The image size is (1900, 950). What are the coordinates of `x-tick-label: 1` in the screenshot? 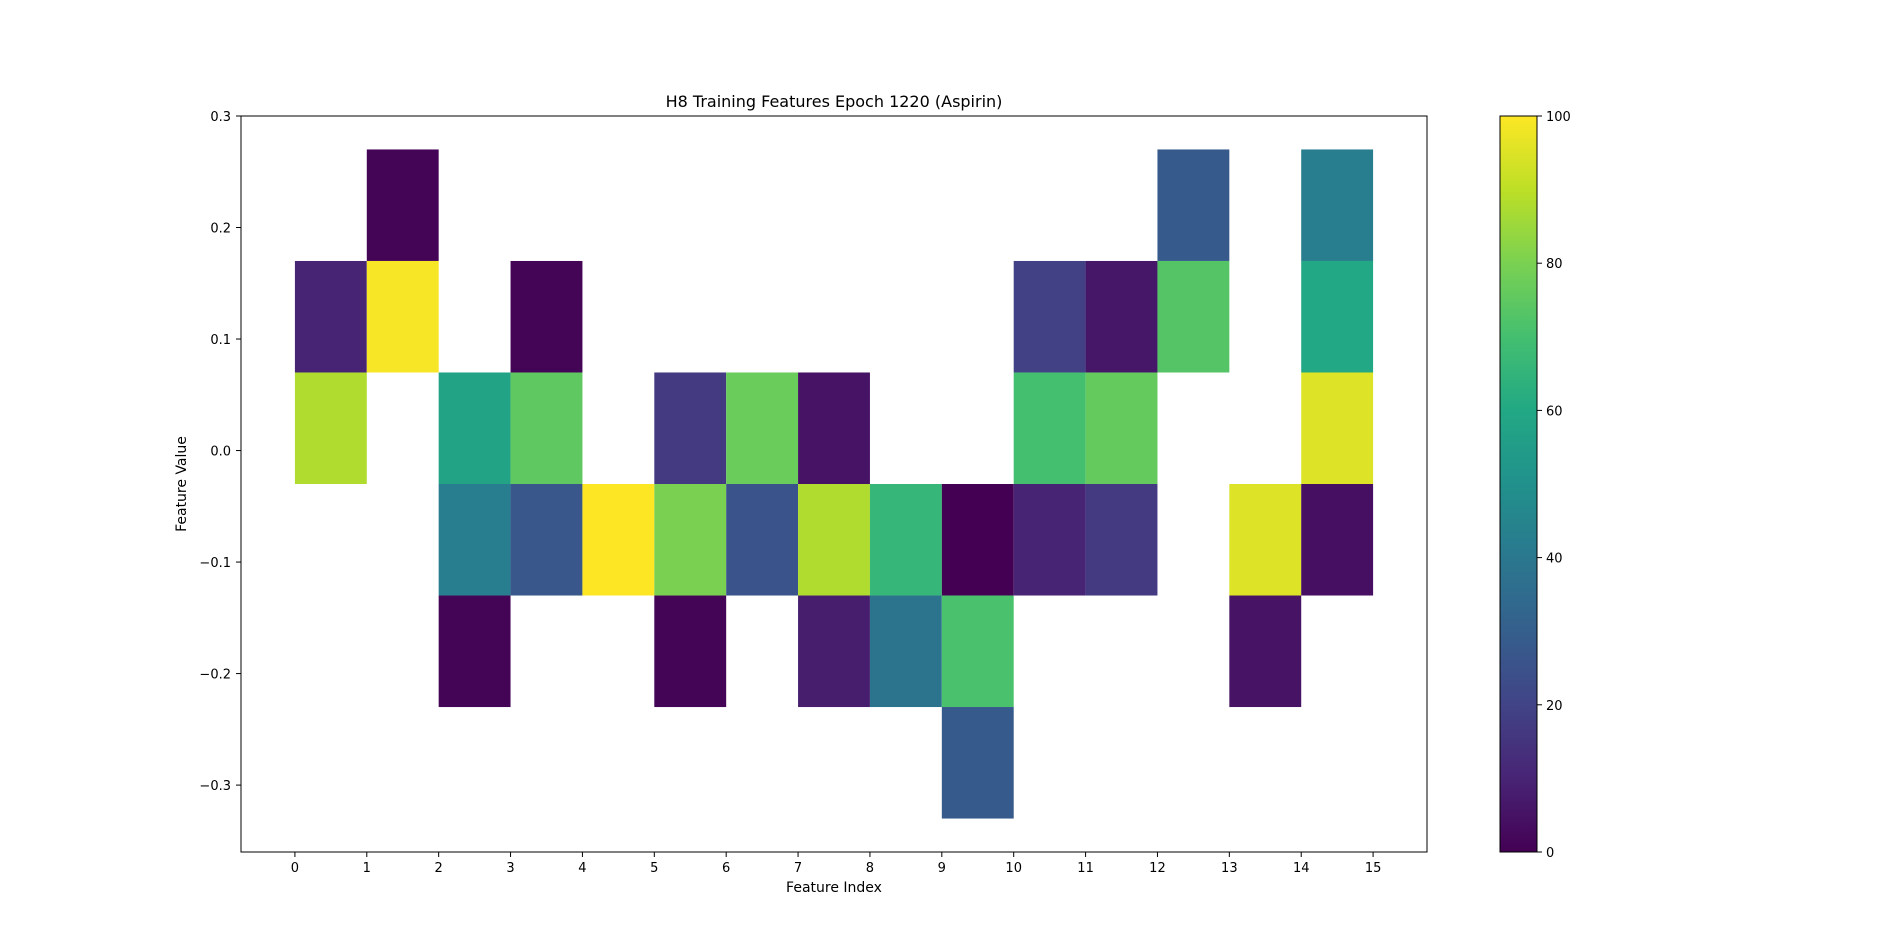 It's located at (367, 868).